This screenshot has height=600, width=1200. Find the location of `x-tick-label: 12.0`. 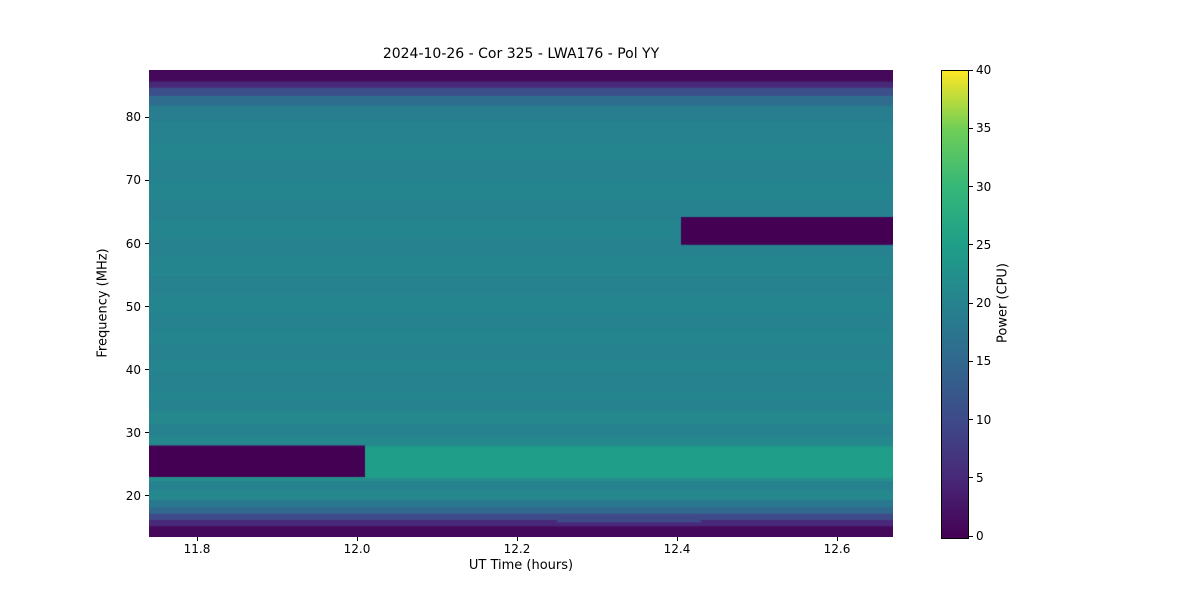

x-tick-label: 12.0 is located at coordinates (357, 549).